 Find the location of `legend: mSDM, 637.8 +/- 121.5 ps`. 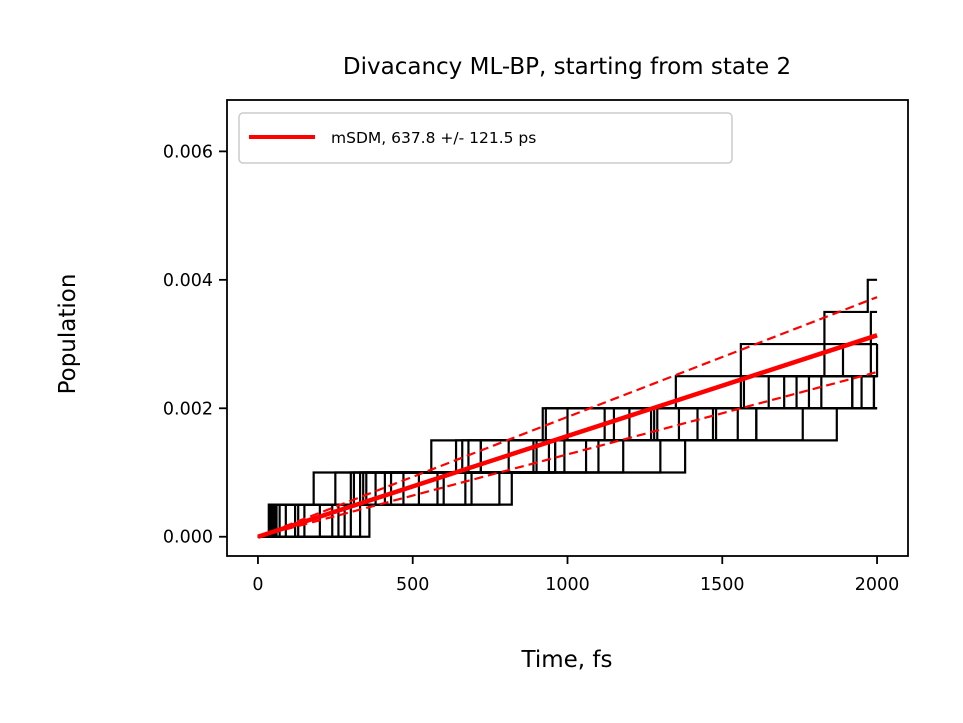

legend: mSDM, 637.8 +/- 121.5 ps is located at coordinates (485, 138).